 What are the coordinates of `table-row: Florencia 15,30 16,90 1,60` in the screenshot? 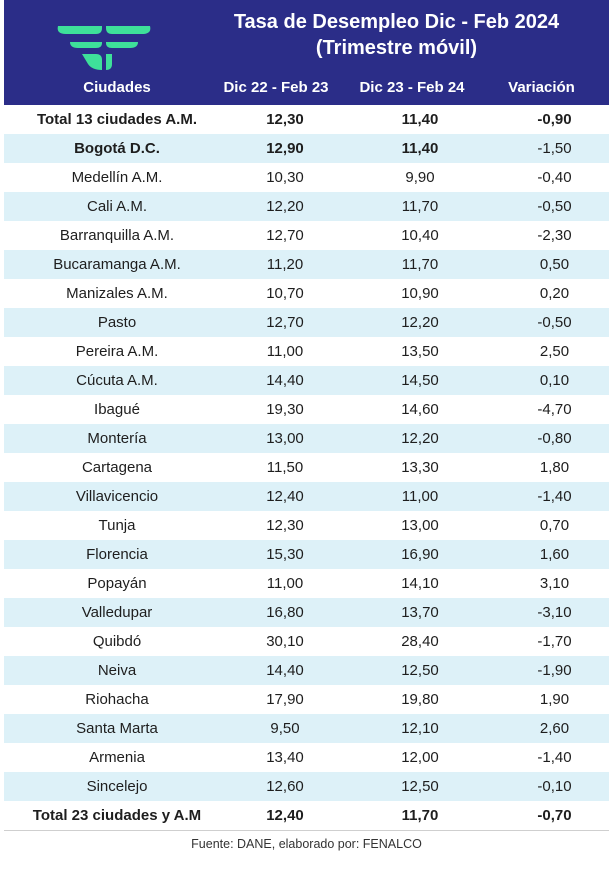 It's located at (306, 554).